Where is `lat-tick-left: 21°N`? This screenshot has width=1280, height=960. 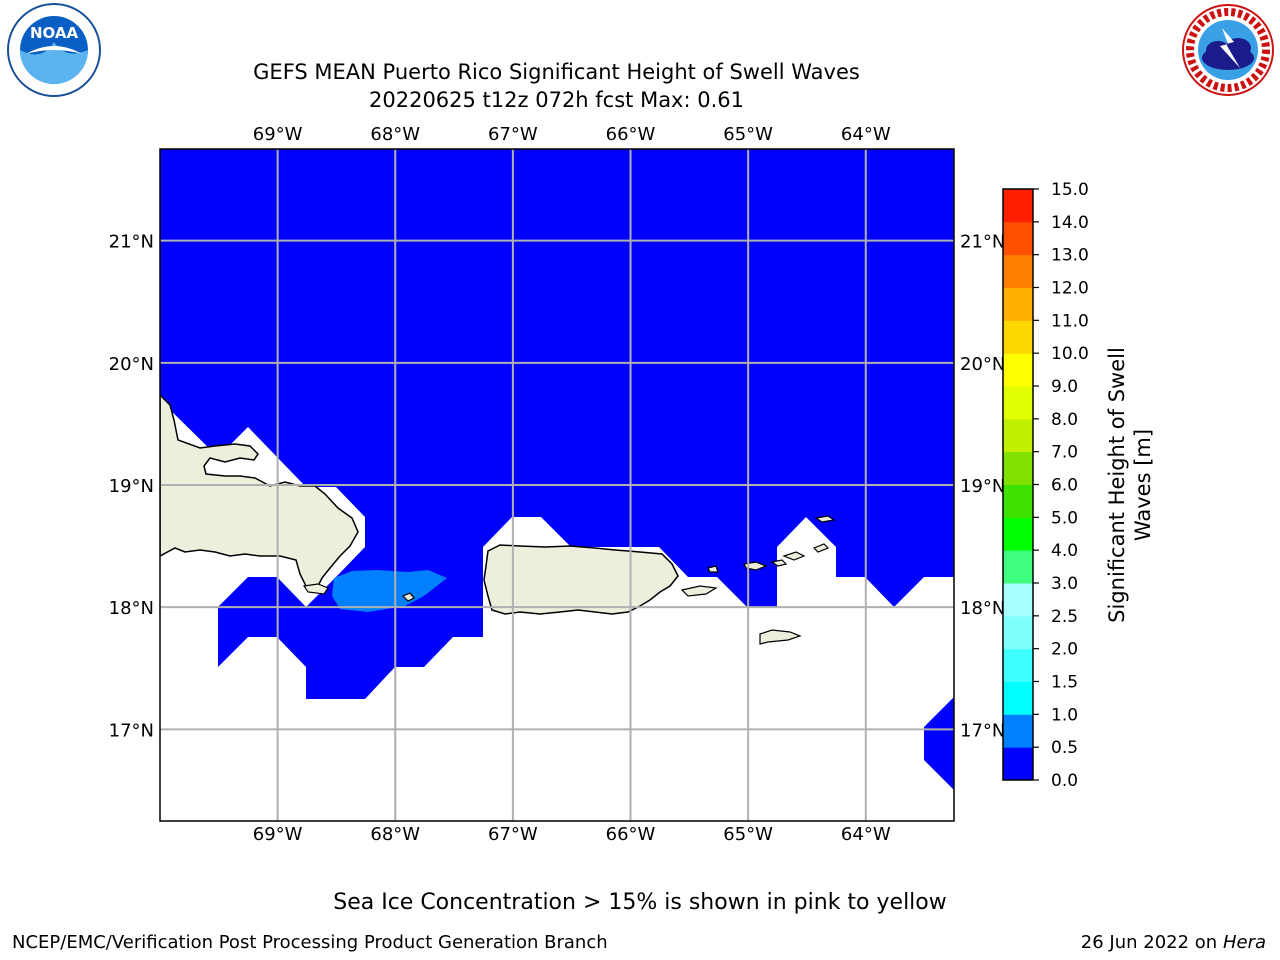
lat-tick-left: 21°N is located at coordinates (131, 242).